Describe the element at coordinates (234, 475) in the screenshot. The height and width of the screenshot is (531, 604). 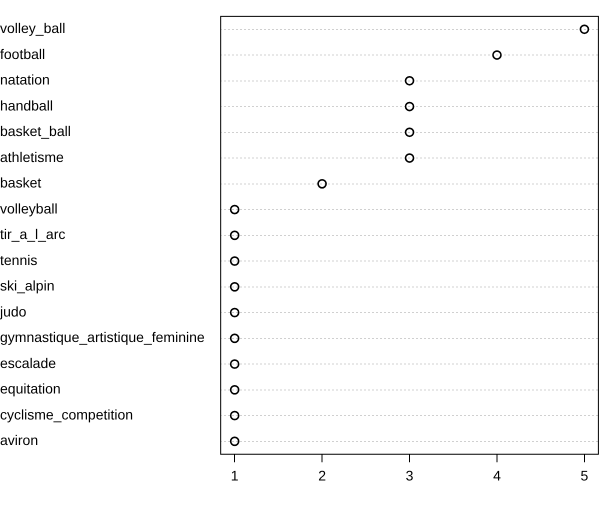
I see `x-tick-label: 1` at that location.